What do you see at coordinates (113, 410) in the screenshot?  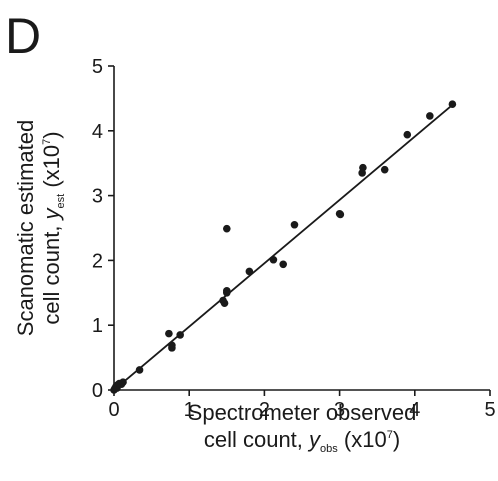 I see `x-tick-label: 0` at bounding box center [113, 410].